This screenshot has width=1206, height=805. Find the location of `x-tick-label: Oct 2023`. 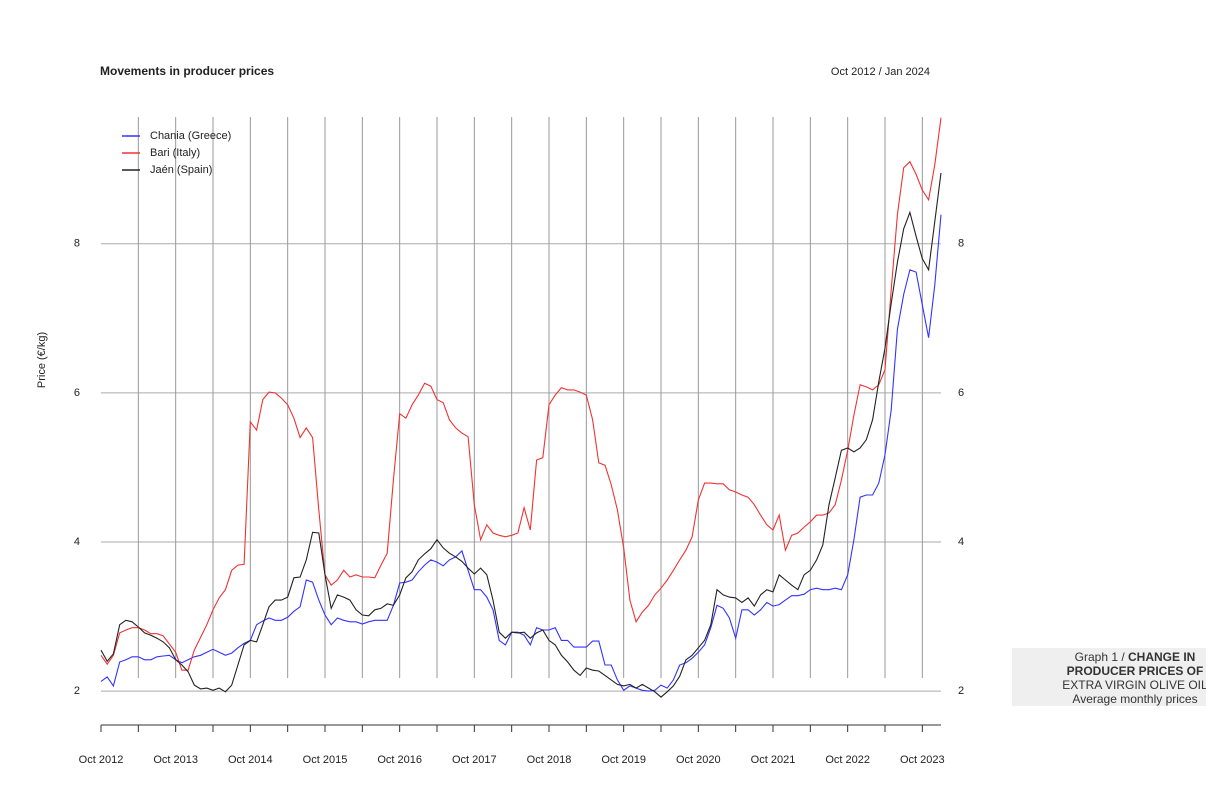

x-tick-label: Oct 2023 is located at coordinates (922, 760).